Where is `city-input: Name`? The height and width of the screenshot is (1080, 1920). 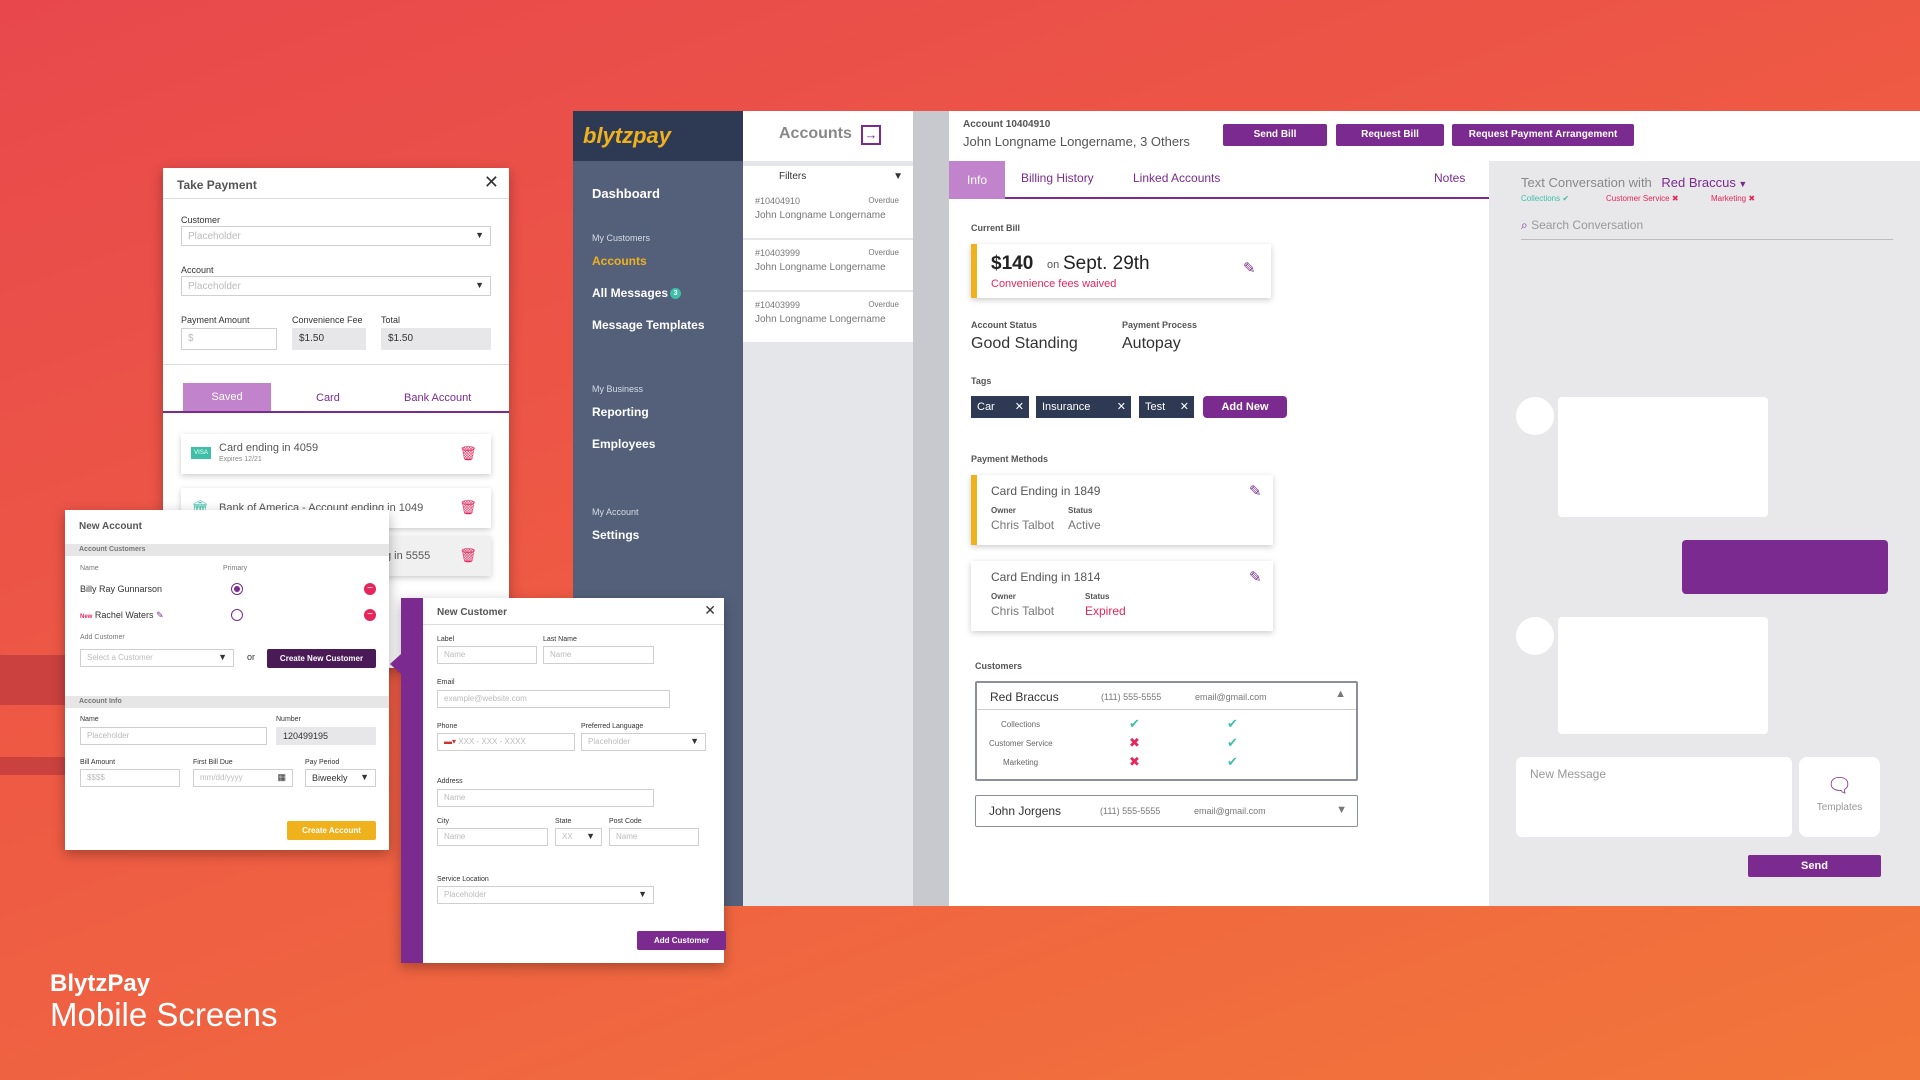
city-input: Name is located at coordinates (492, 837).